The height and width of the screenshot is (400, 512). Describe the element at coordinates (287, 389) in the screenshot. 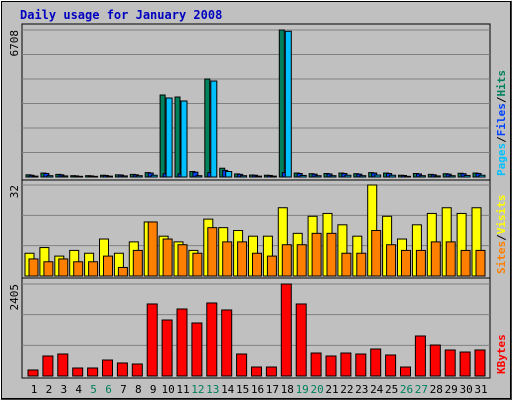

I see `x-tick-label: 18` at that location.